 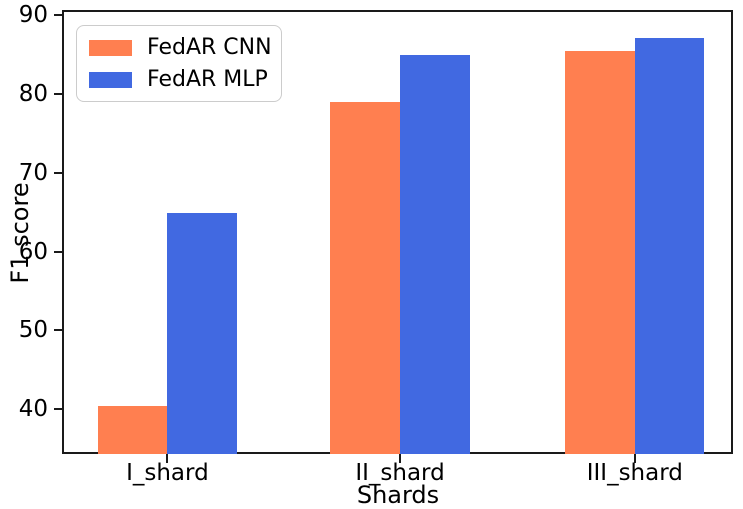 What do you see at coordinates (669, 246) in the screenshot?
I see `bar-iii_shard-fedar-mlp` at bounding box center [669, 246].